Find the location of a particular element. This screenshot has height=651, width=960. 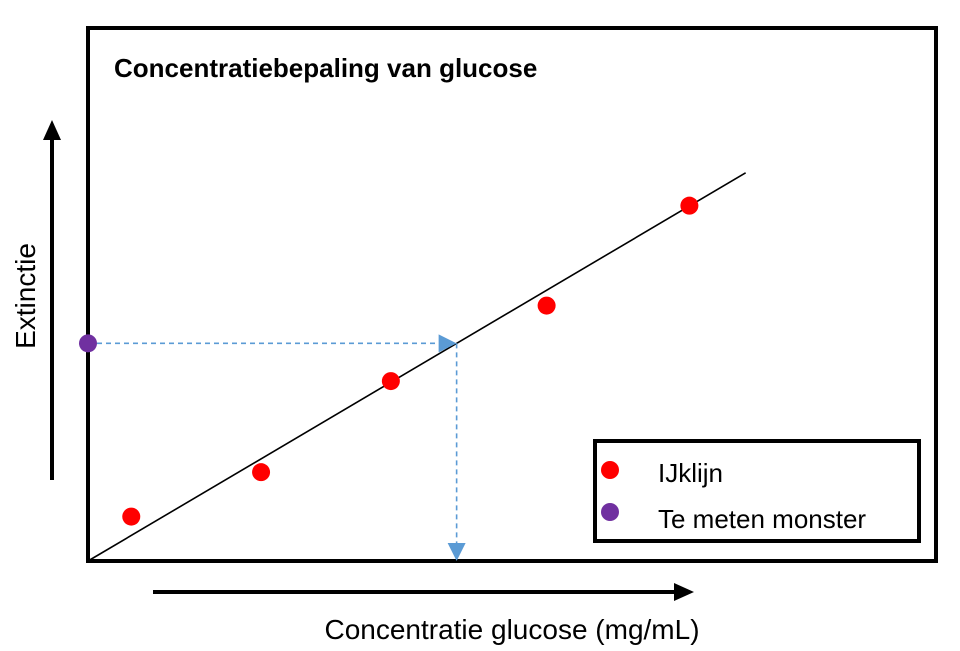

reading-vertical-arrowhead is located at coordinates (456, 552).